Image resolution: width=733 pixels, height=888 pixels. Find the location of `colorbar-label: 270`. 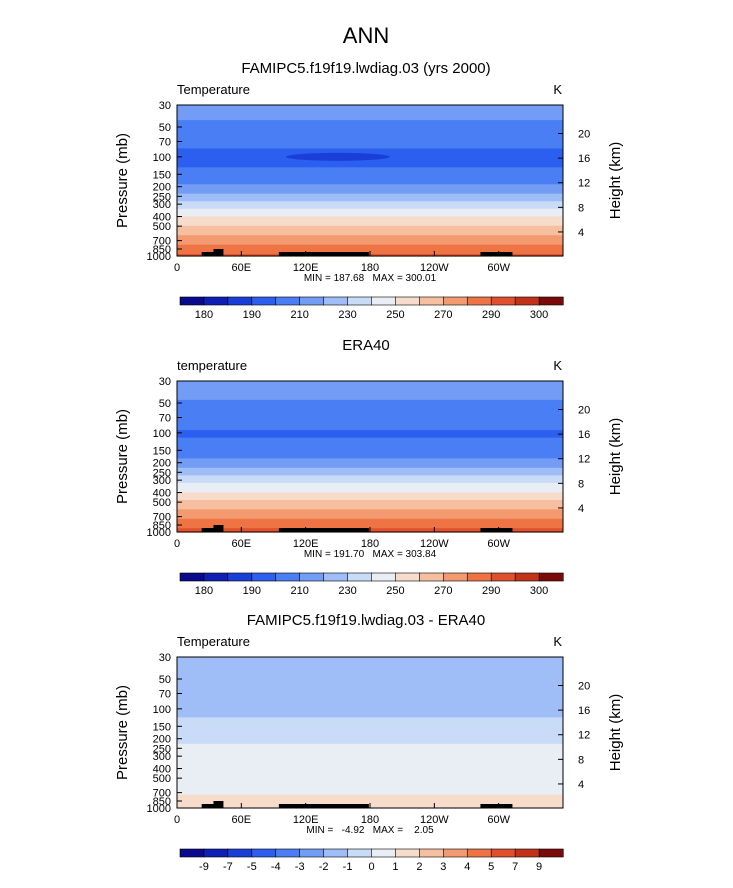

colorbar-label: 270 is located at coordinates (443, 315).